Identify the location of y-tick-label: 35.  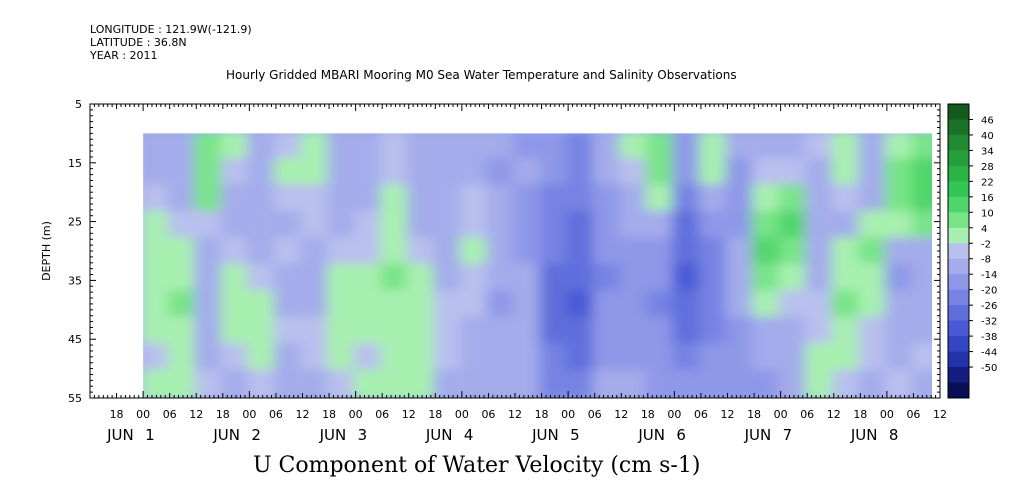
(75, 280).